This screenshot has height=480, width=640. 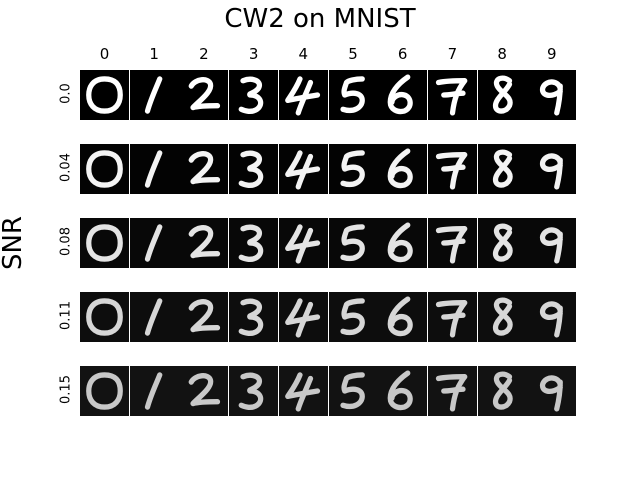 I want to click on column-label-1: 1, so click(x=154, y=54).